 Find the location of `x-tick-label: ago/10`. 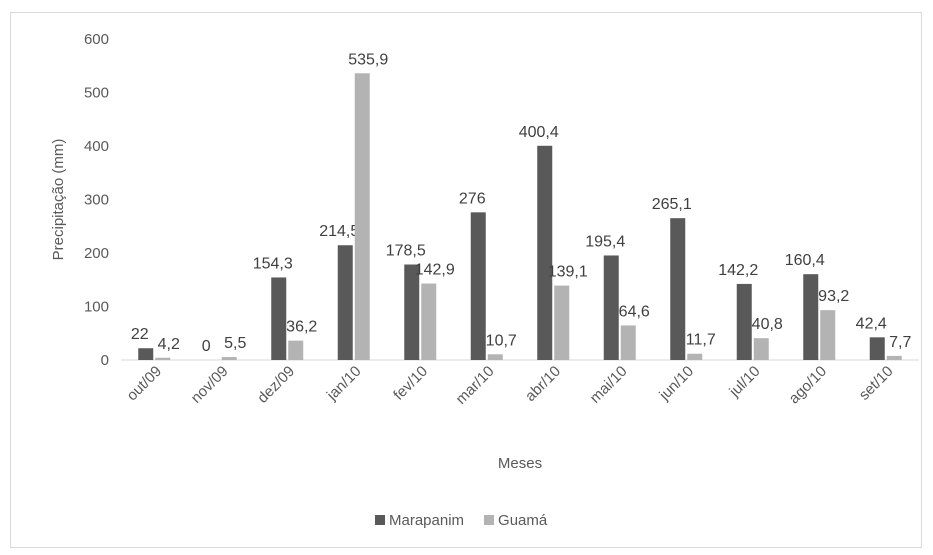

x-tick-label: ago/10 is located at coordinates (808, 385).